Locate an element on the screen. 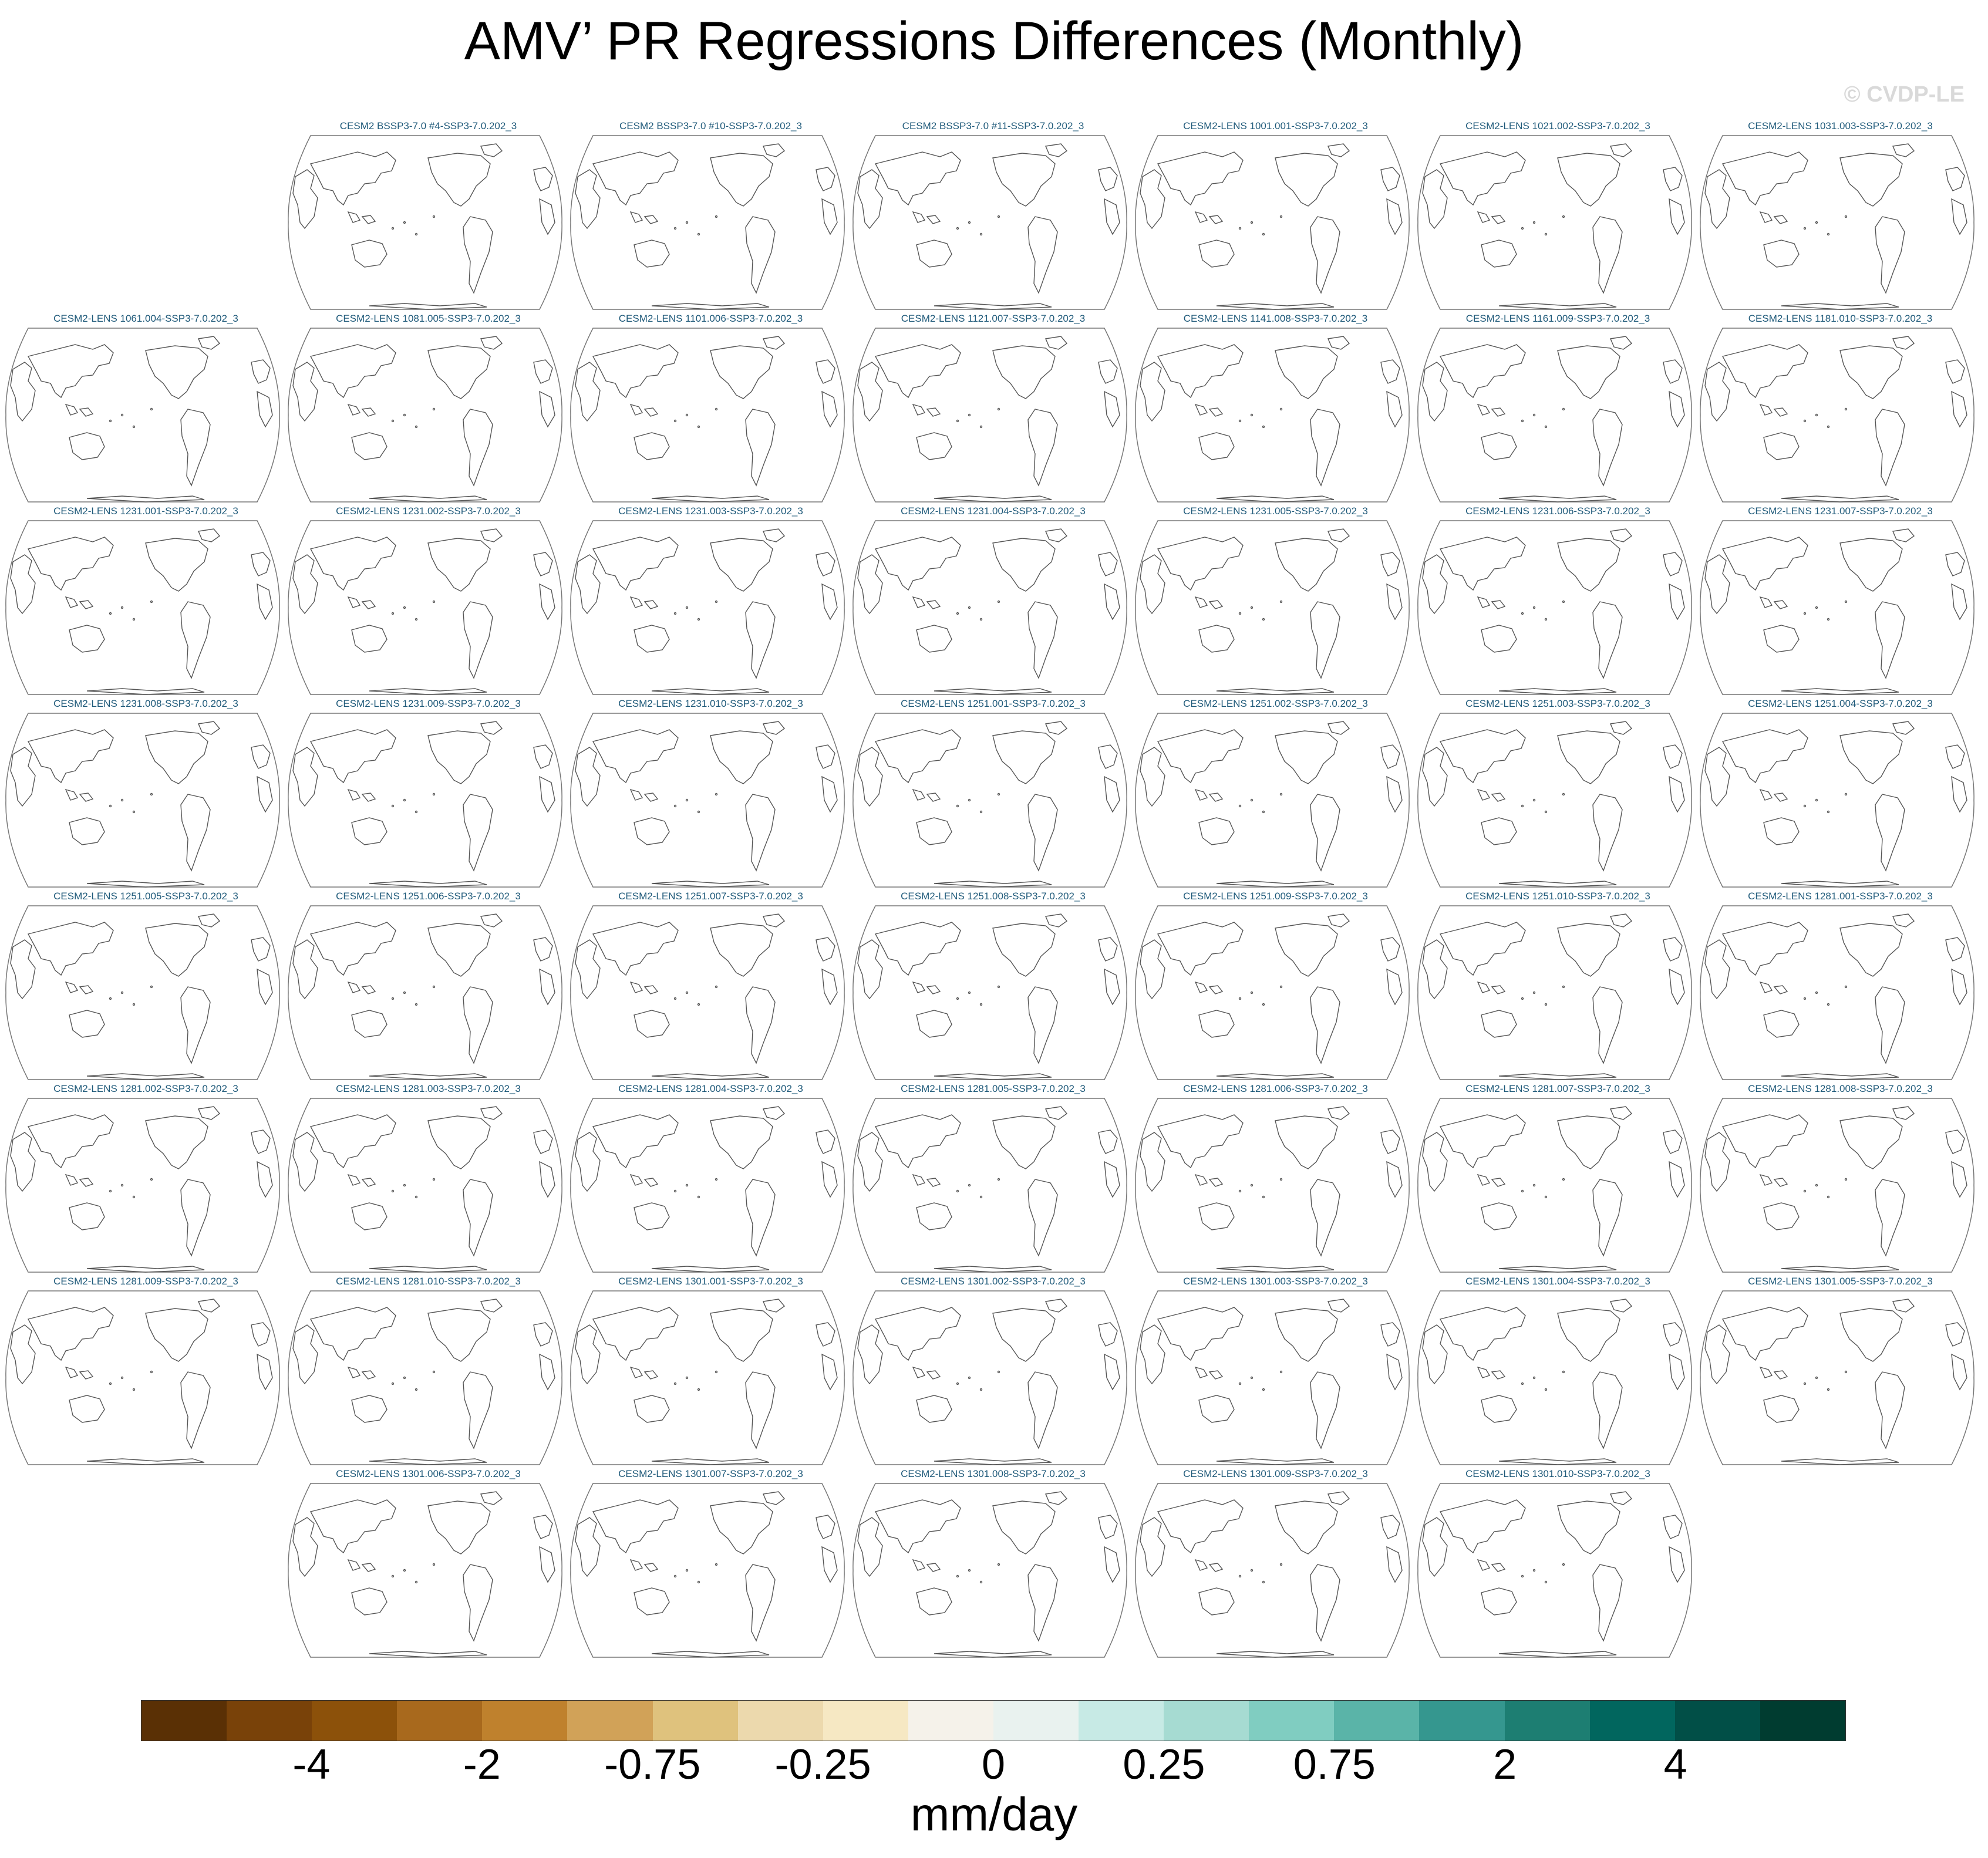 The height and width of the screenshot is (1858, 1988). colorbar-tick-label: -0.75 is located at coordinates (653, 1765).